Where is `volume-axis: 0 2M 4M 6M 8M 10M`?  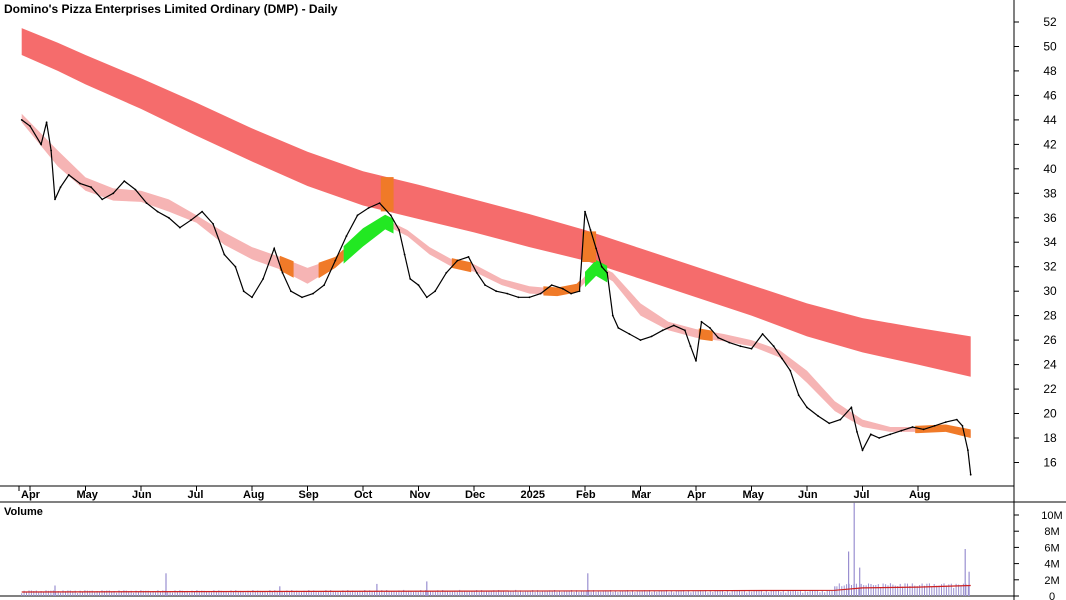 volume-axis: 0 2M 4M 6M 8M 10M is located at coordinates (1038, 555).